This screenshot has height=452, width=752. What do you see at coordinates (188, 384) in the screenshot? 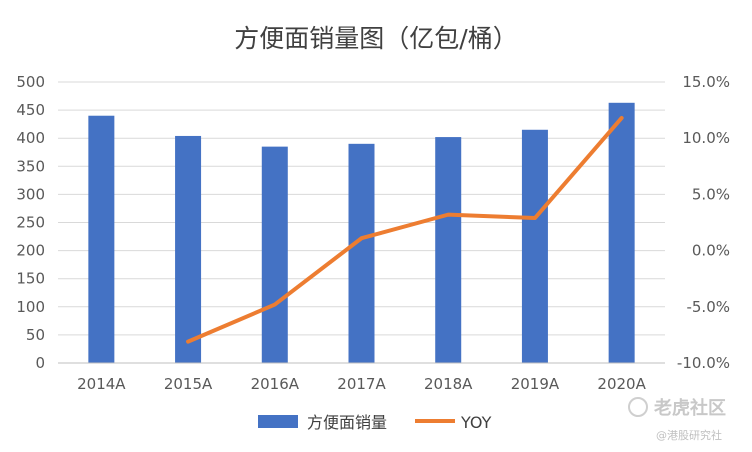
I see `x-tick-label: 2015A` at bounding box center [188, 384].